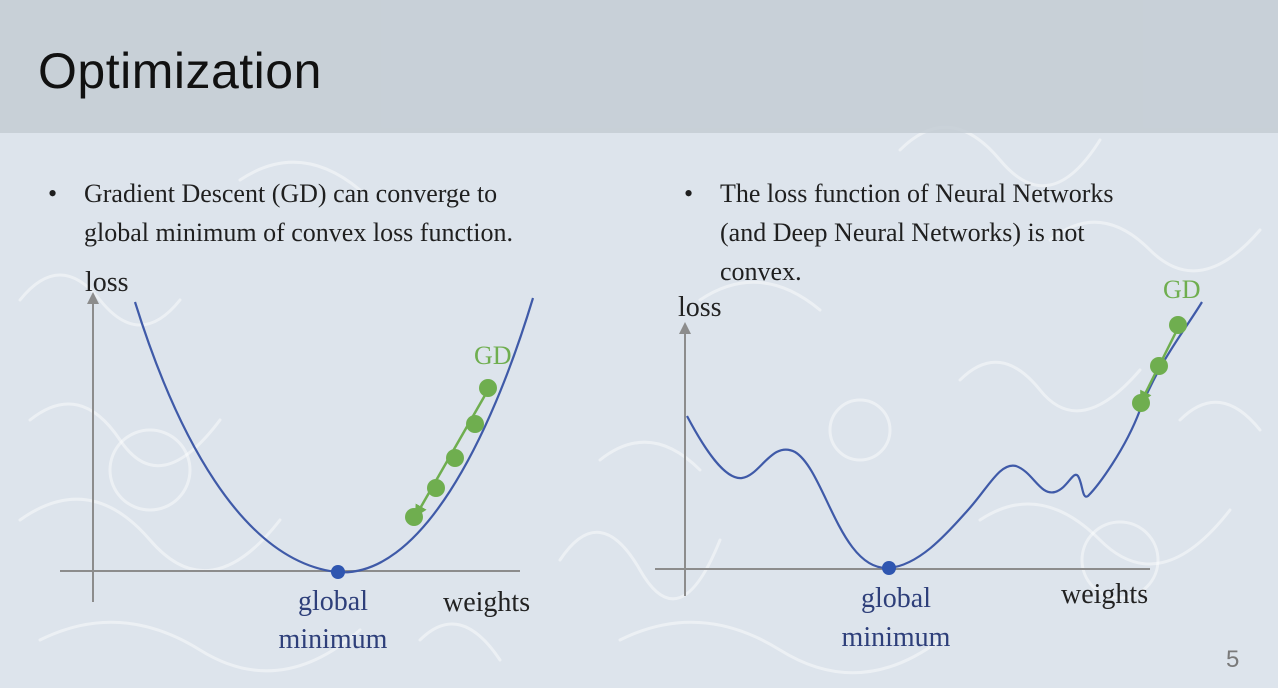 Image resolution: width=1278 pixels, height=688 pixels. Describe the element at coordinates (486, 602) in the screenshot. I see `convex-weights-label: weights` at that location.